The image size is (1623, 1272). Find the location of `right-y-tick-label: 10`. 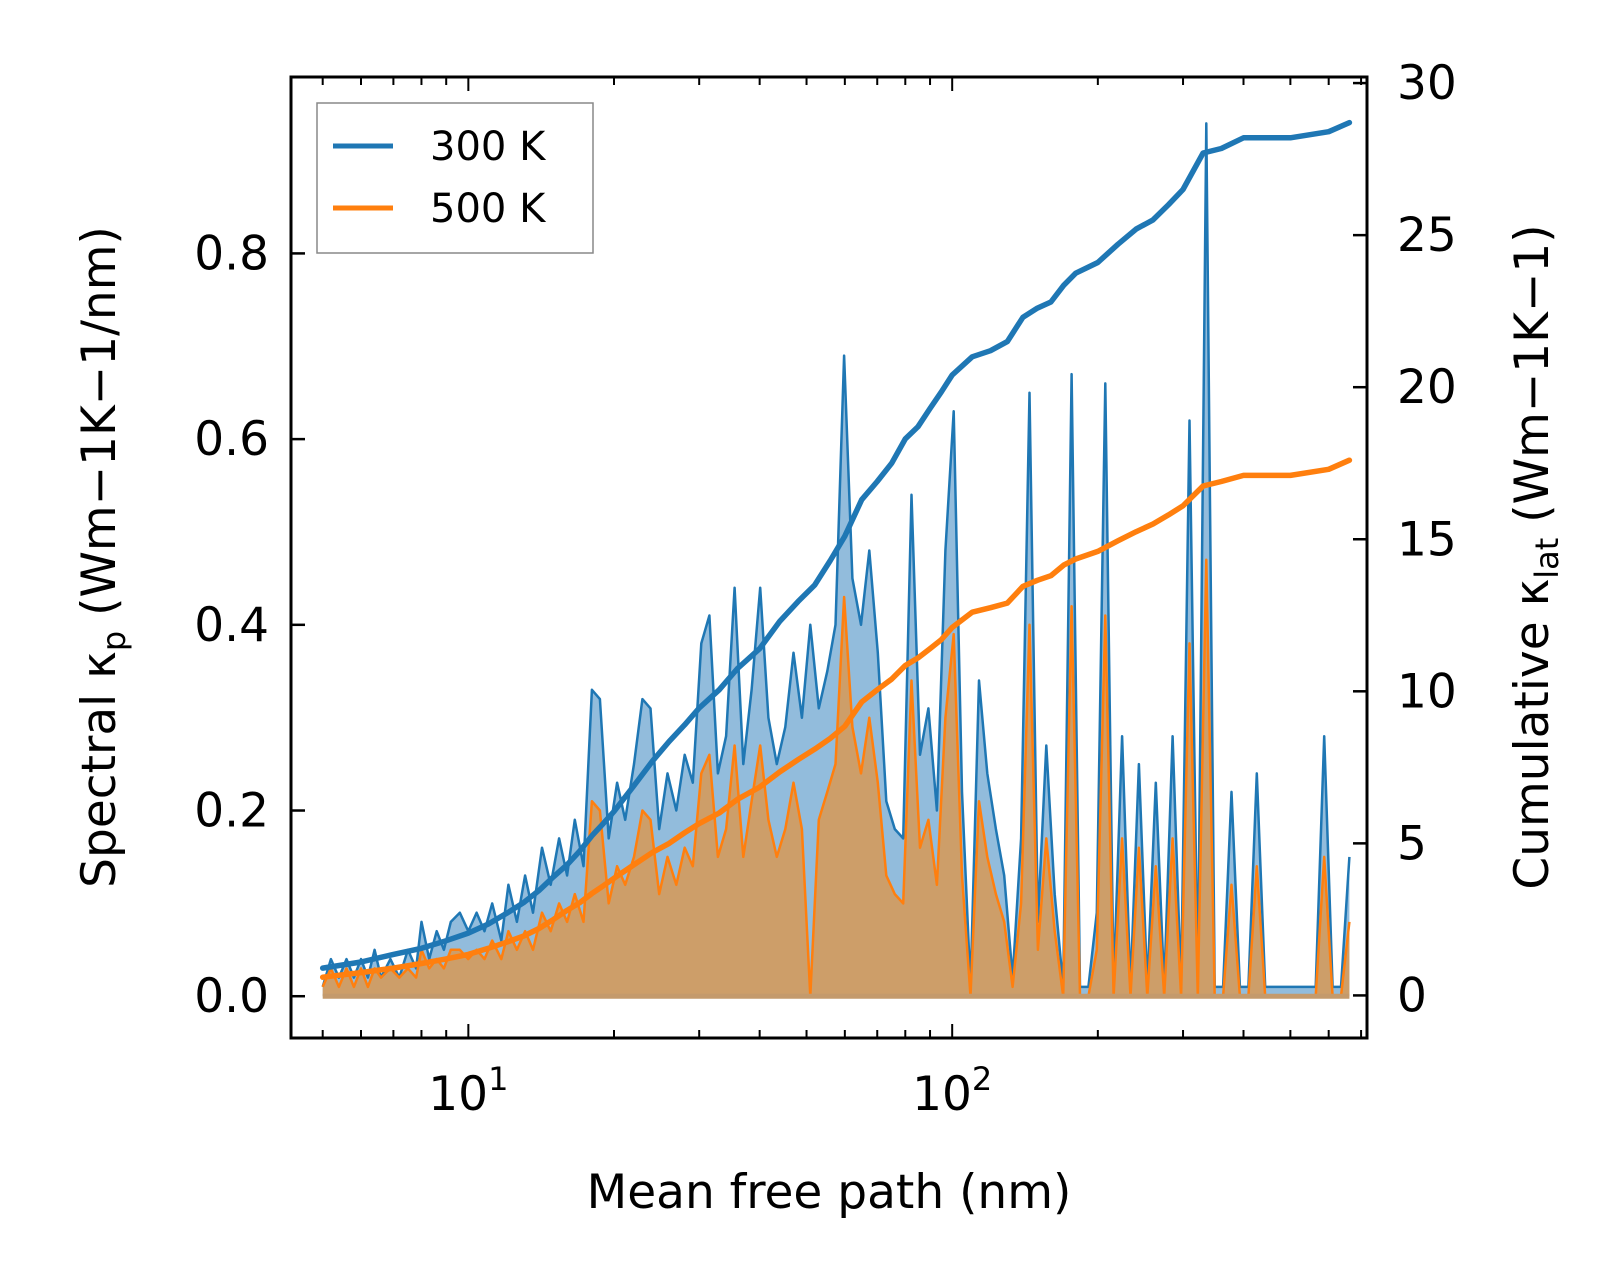

right-y-tick-label: 10 is located at coordinates (1427, 691).